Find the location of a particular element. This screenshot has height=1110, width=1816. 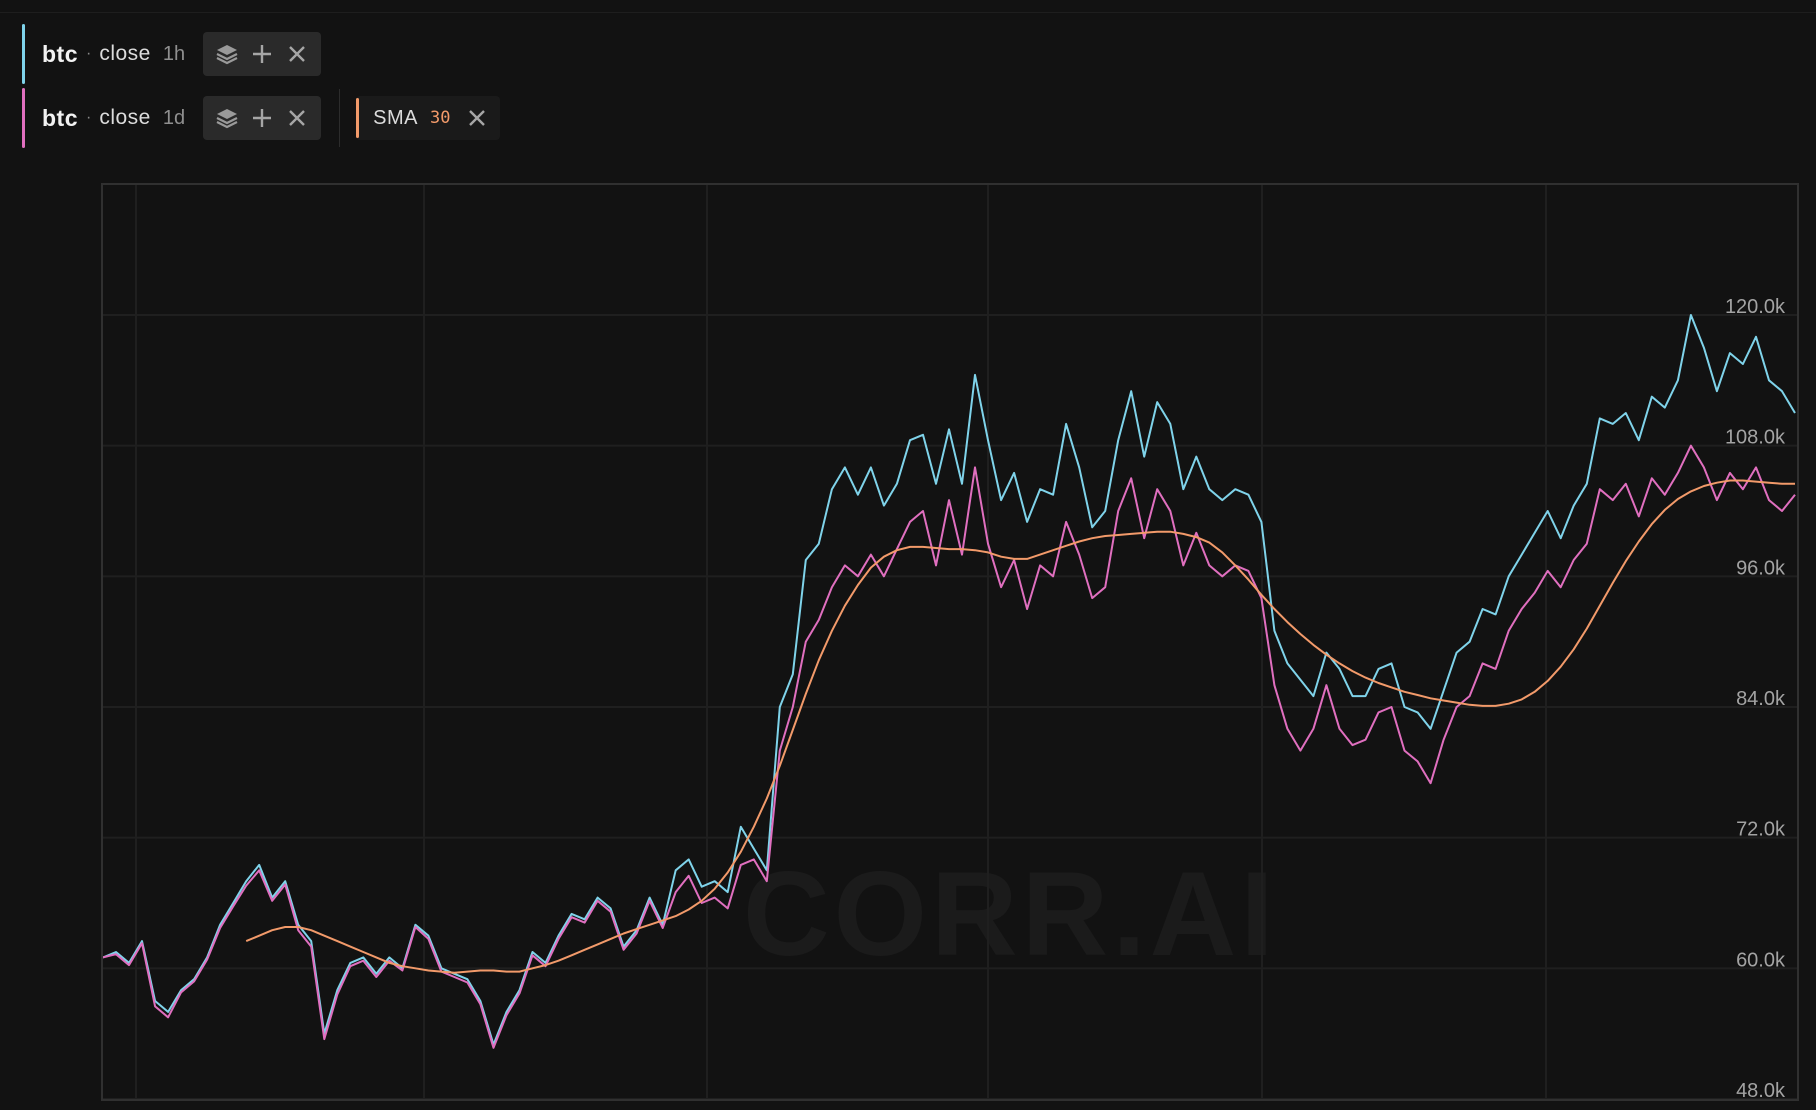

indicator-divider is located at coordinates (340, 118).